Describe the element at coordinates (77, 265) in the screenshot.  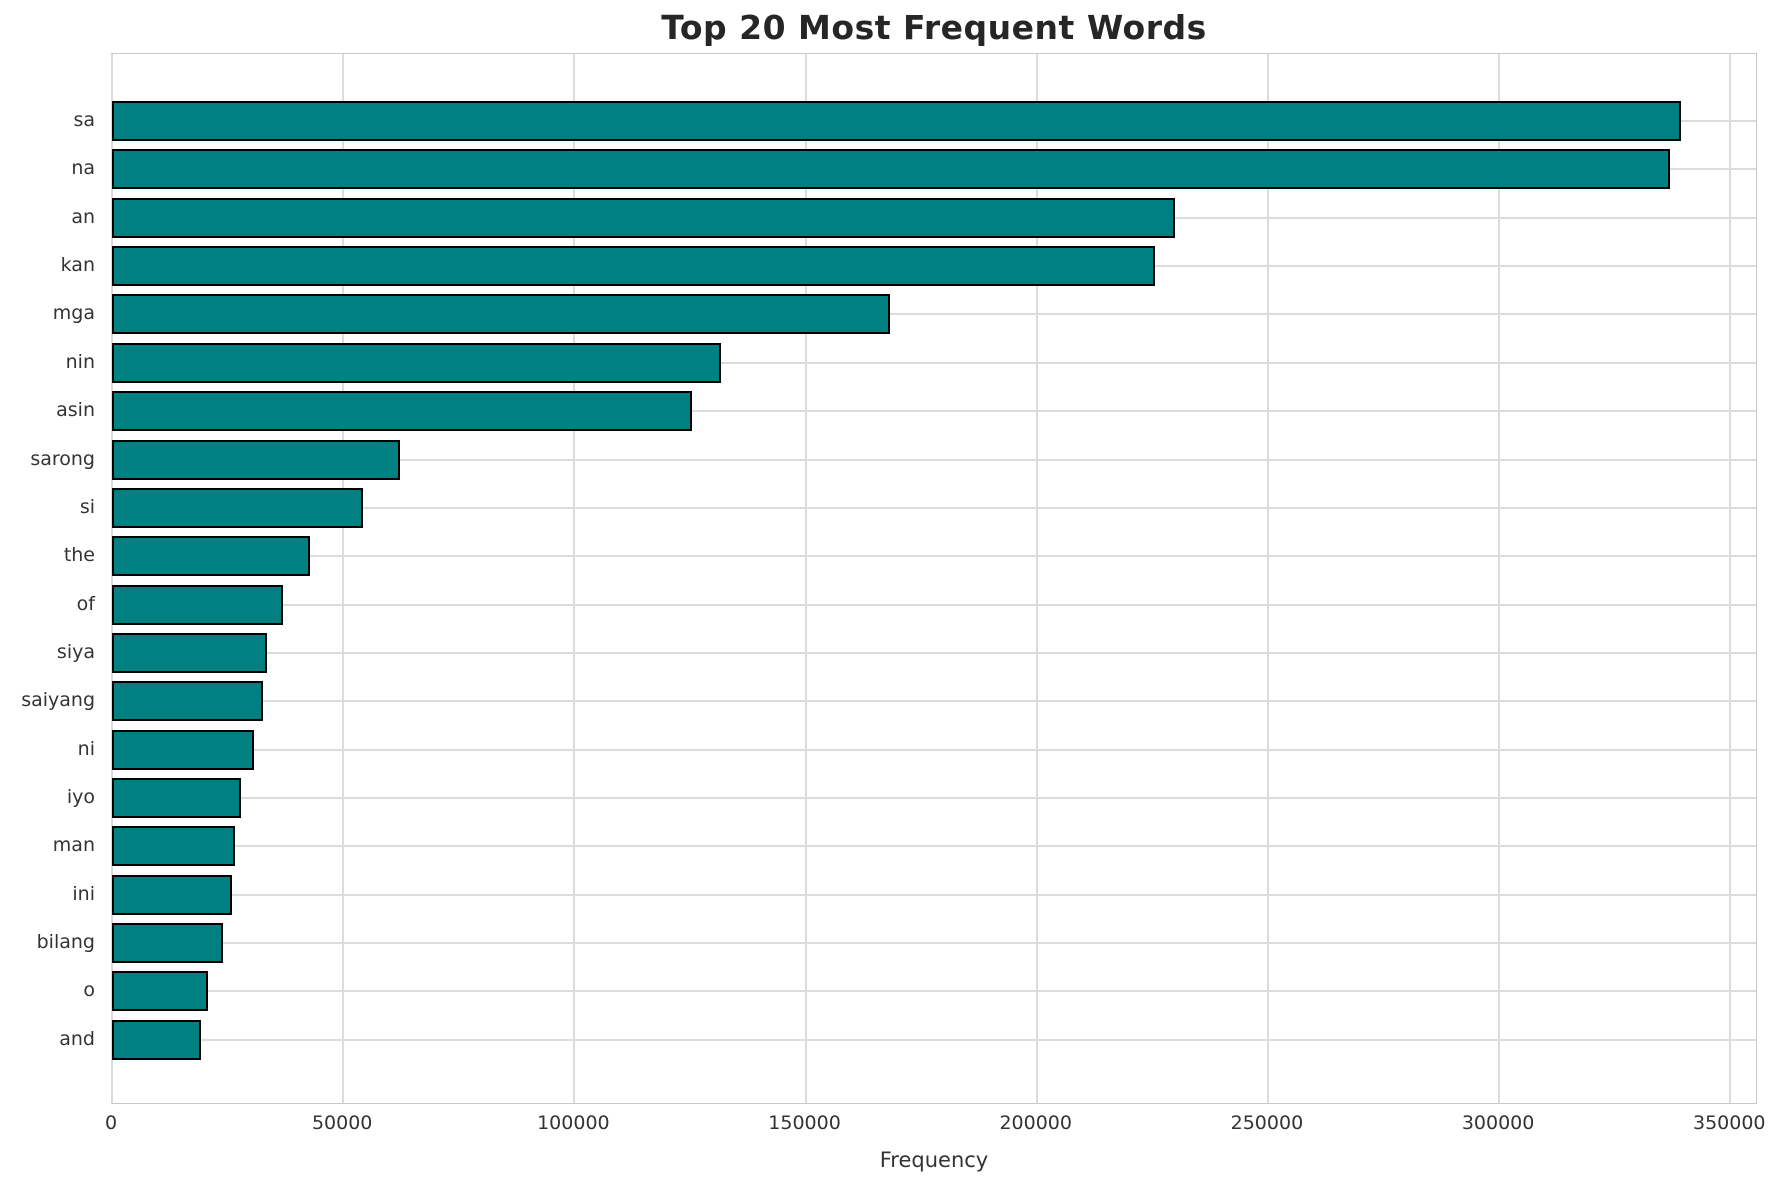
I see `category-label-kan: kan` at that location.